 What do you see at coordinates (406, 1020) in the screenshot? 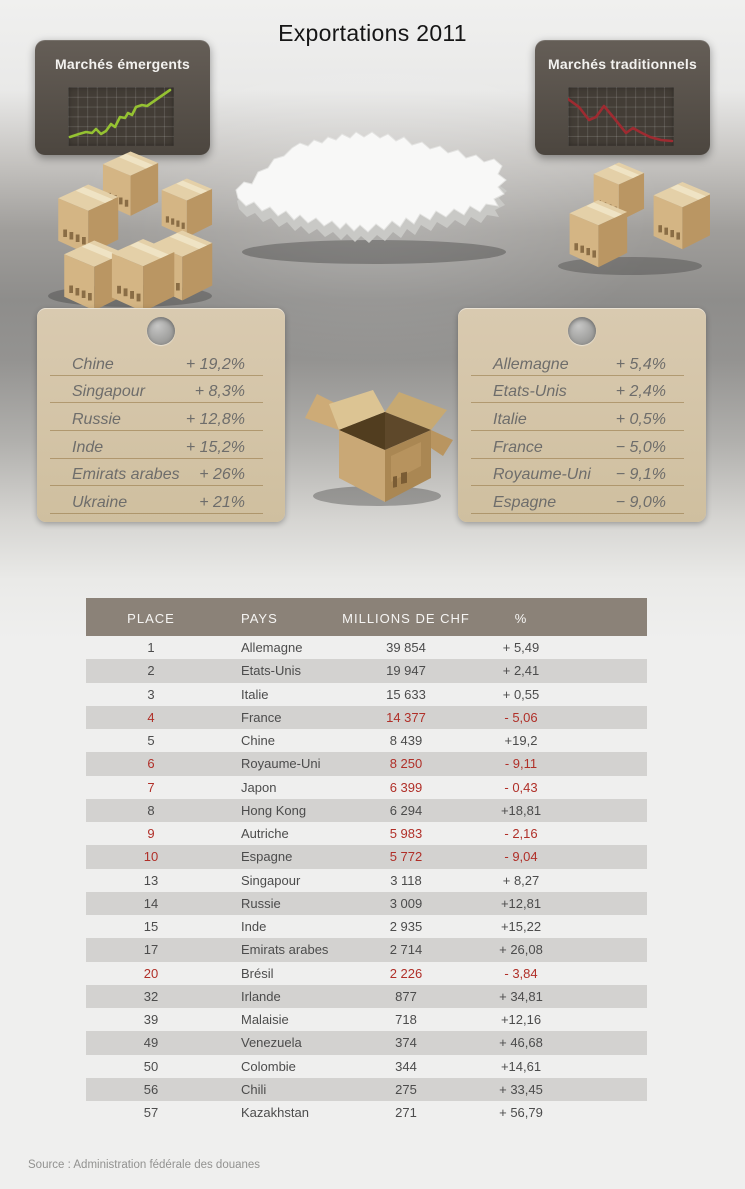
I see `cell-chf: 718` at bounding box center [406, 1020].